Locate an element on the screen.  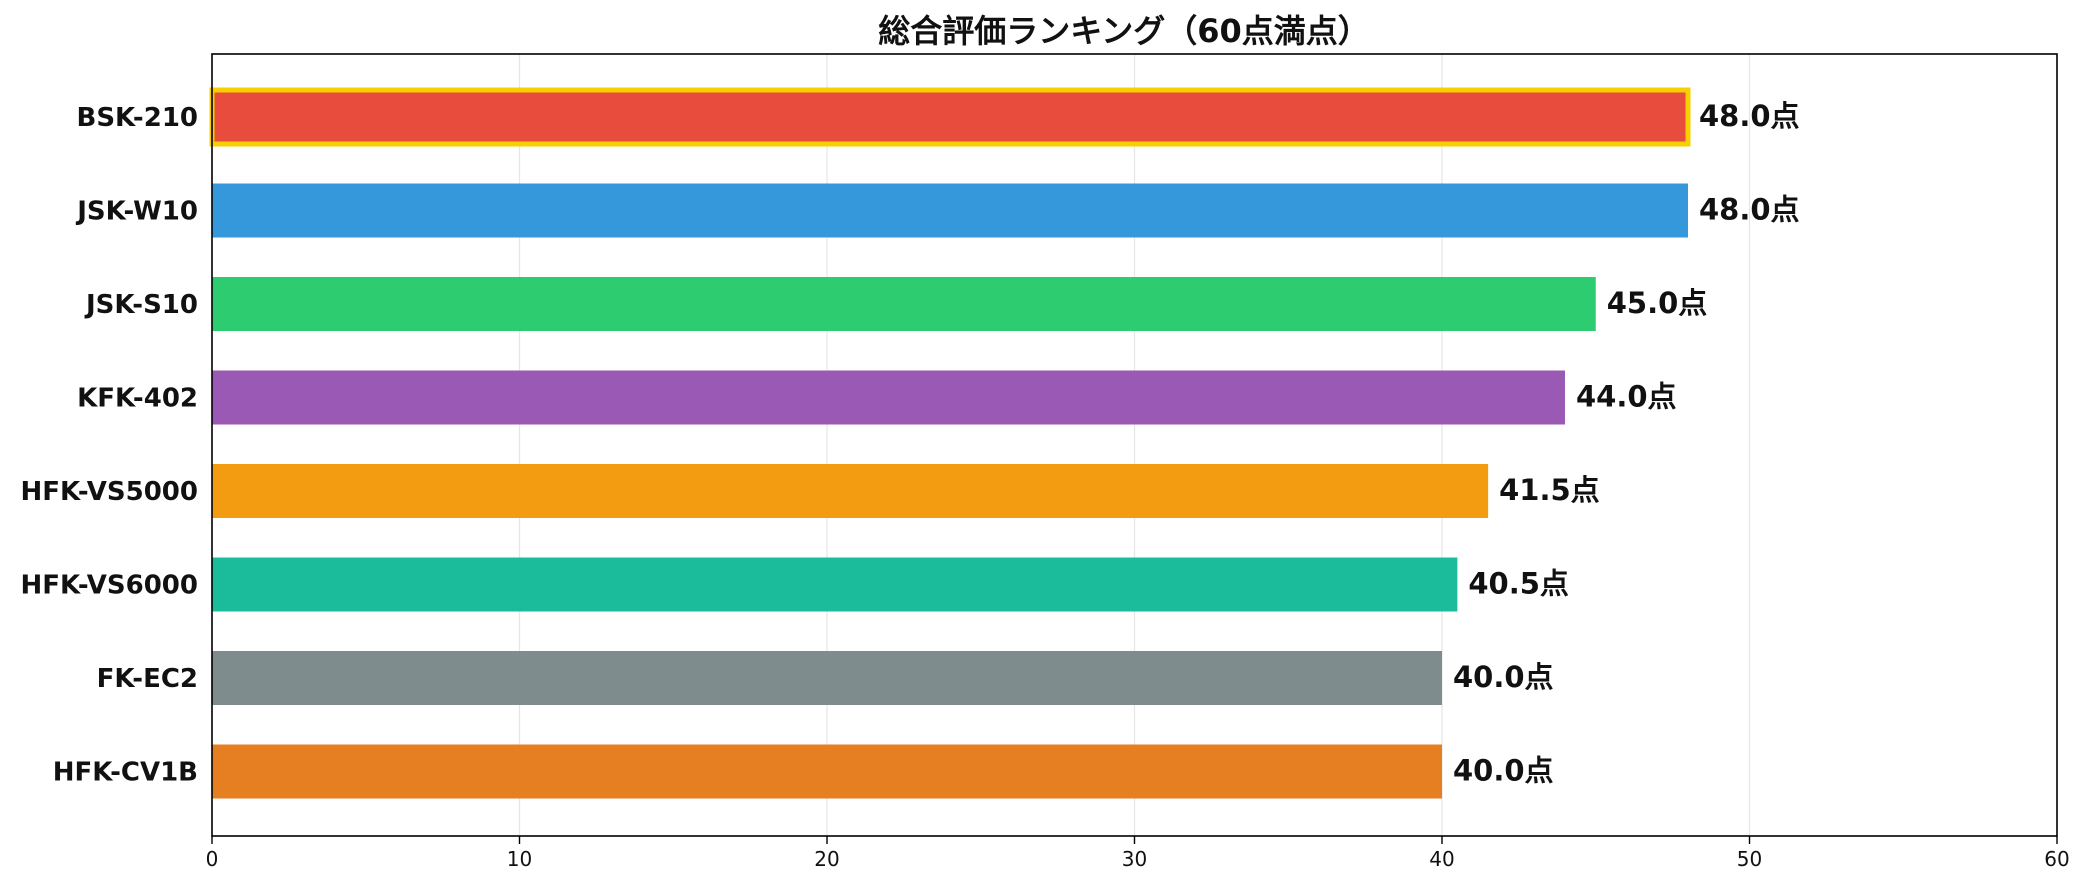
value-label-hfk-cv1b: 40.0点 is located at coordinates (1503, 771).